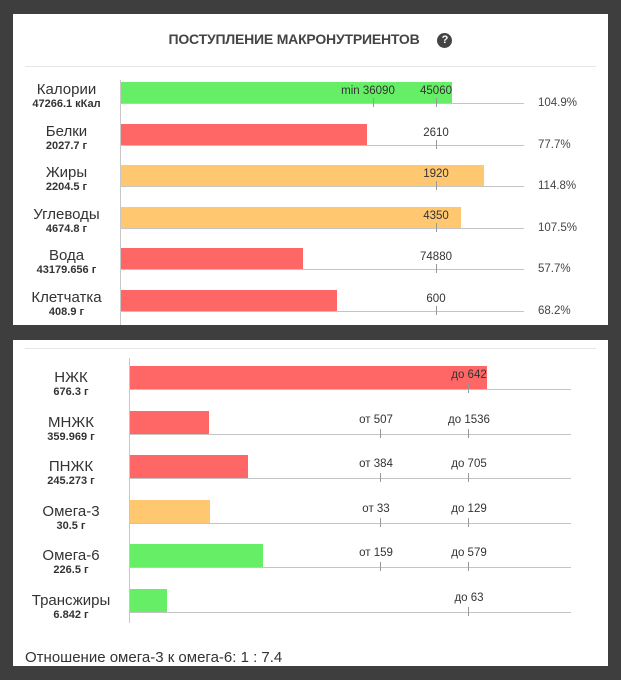  What do you see at coordinates (368, 91) in the screenshot?
I see `min-label: min 36090` at bounding box center [368, 91].